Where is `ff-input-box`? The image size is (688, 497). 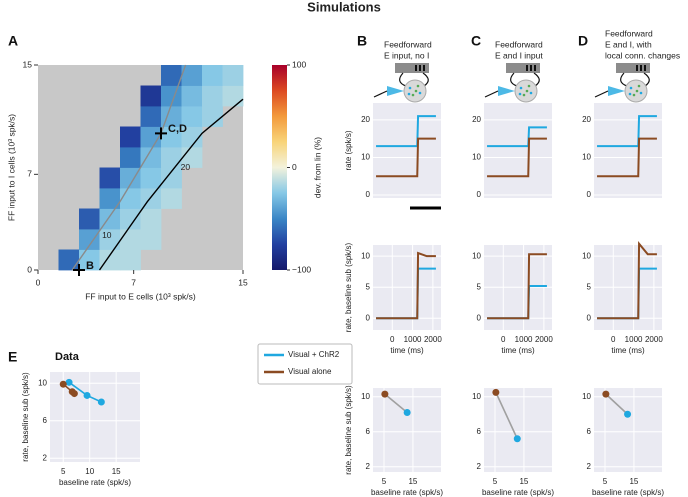
ff-input-box is located at coordinates (412, 68).